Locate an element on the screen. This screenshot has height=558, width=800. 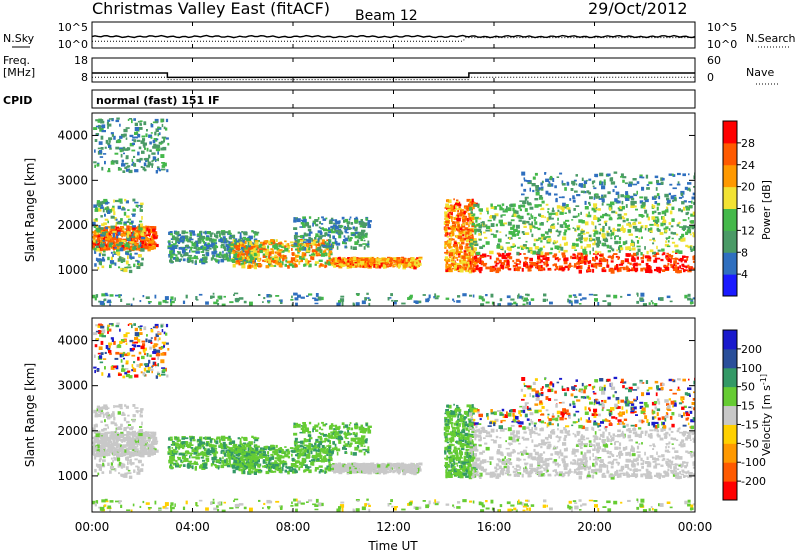
freq-label-bottom: [MHz] is located at coordinates (19, 72).